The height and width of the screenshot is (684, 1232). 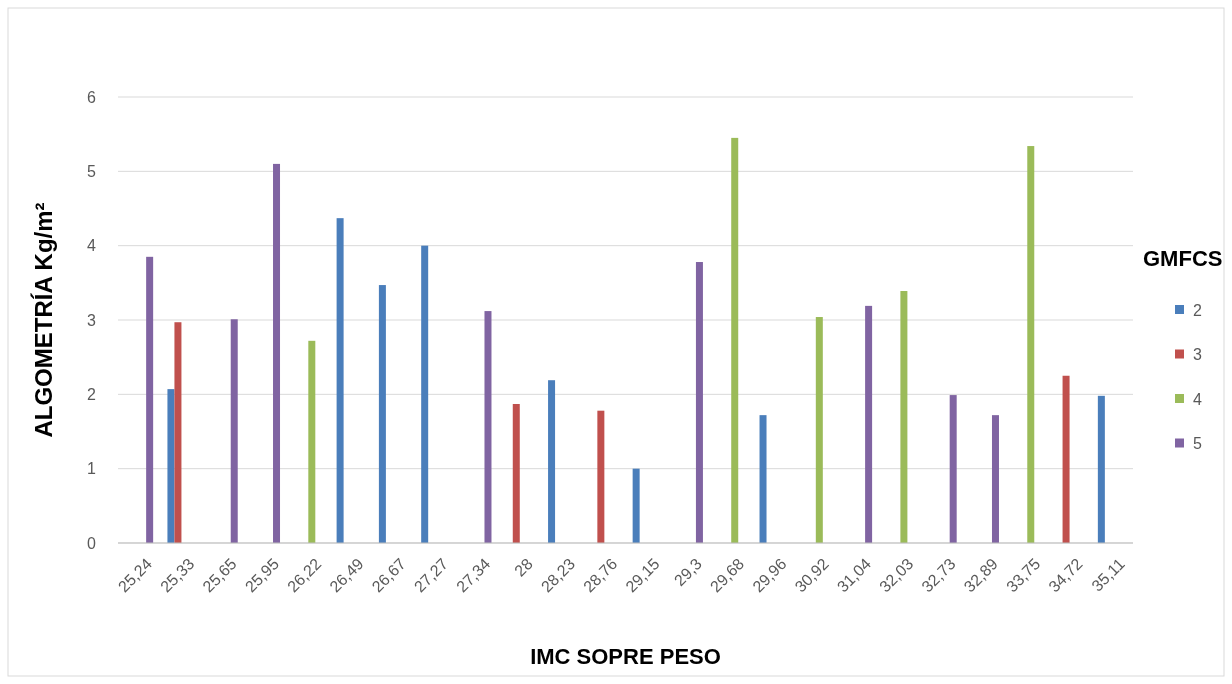 I want to click on legend-label: 2, so click(x=1197, y=310).